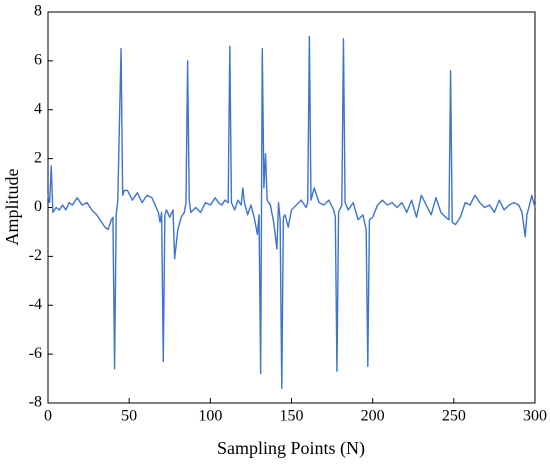 This screenshot has width=550, height=465. I want to click on y-tick-label: -4, so click(35, 304).